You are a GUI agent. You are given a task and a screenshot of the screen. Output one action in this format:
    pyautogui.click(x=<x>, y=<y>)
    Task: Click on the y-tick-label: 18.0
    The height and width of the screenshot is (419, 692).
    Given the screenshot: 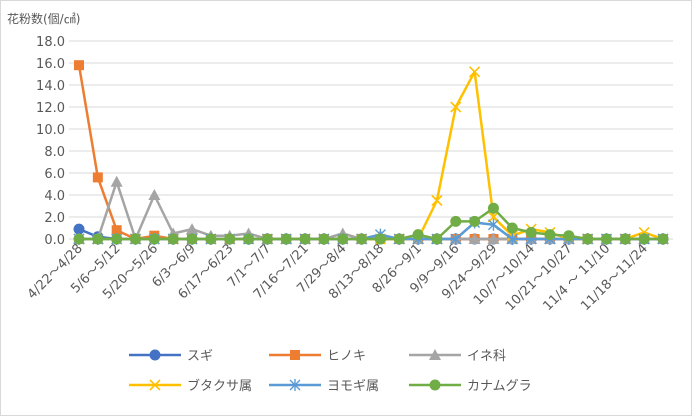 What is the action you would take?
    pyautogui.click(x=50, y=42)
    